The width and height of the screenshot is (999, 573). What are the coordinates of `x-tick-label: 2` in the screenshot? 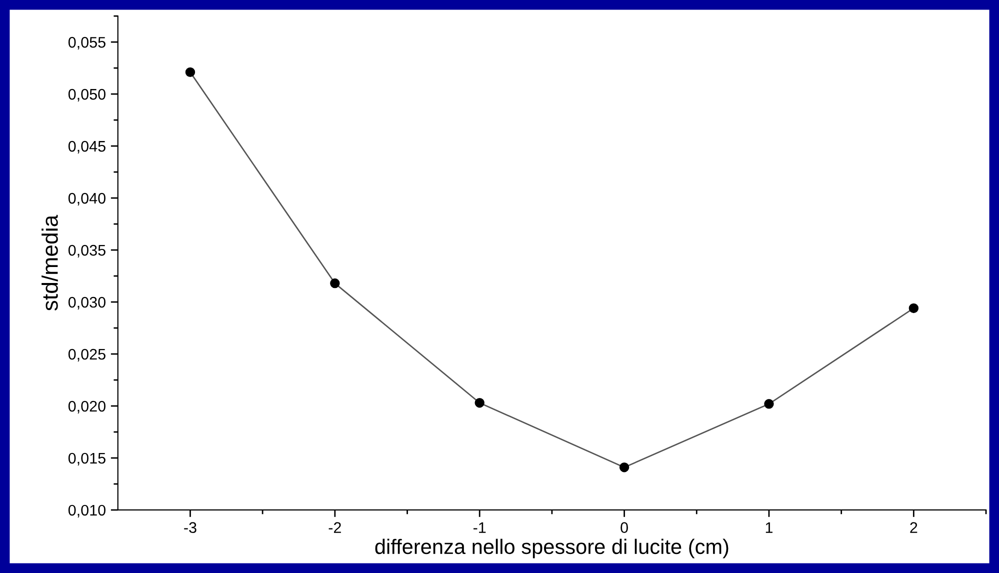 It's located at (914, 527).